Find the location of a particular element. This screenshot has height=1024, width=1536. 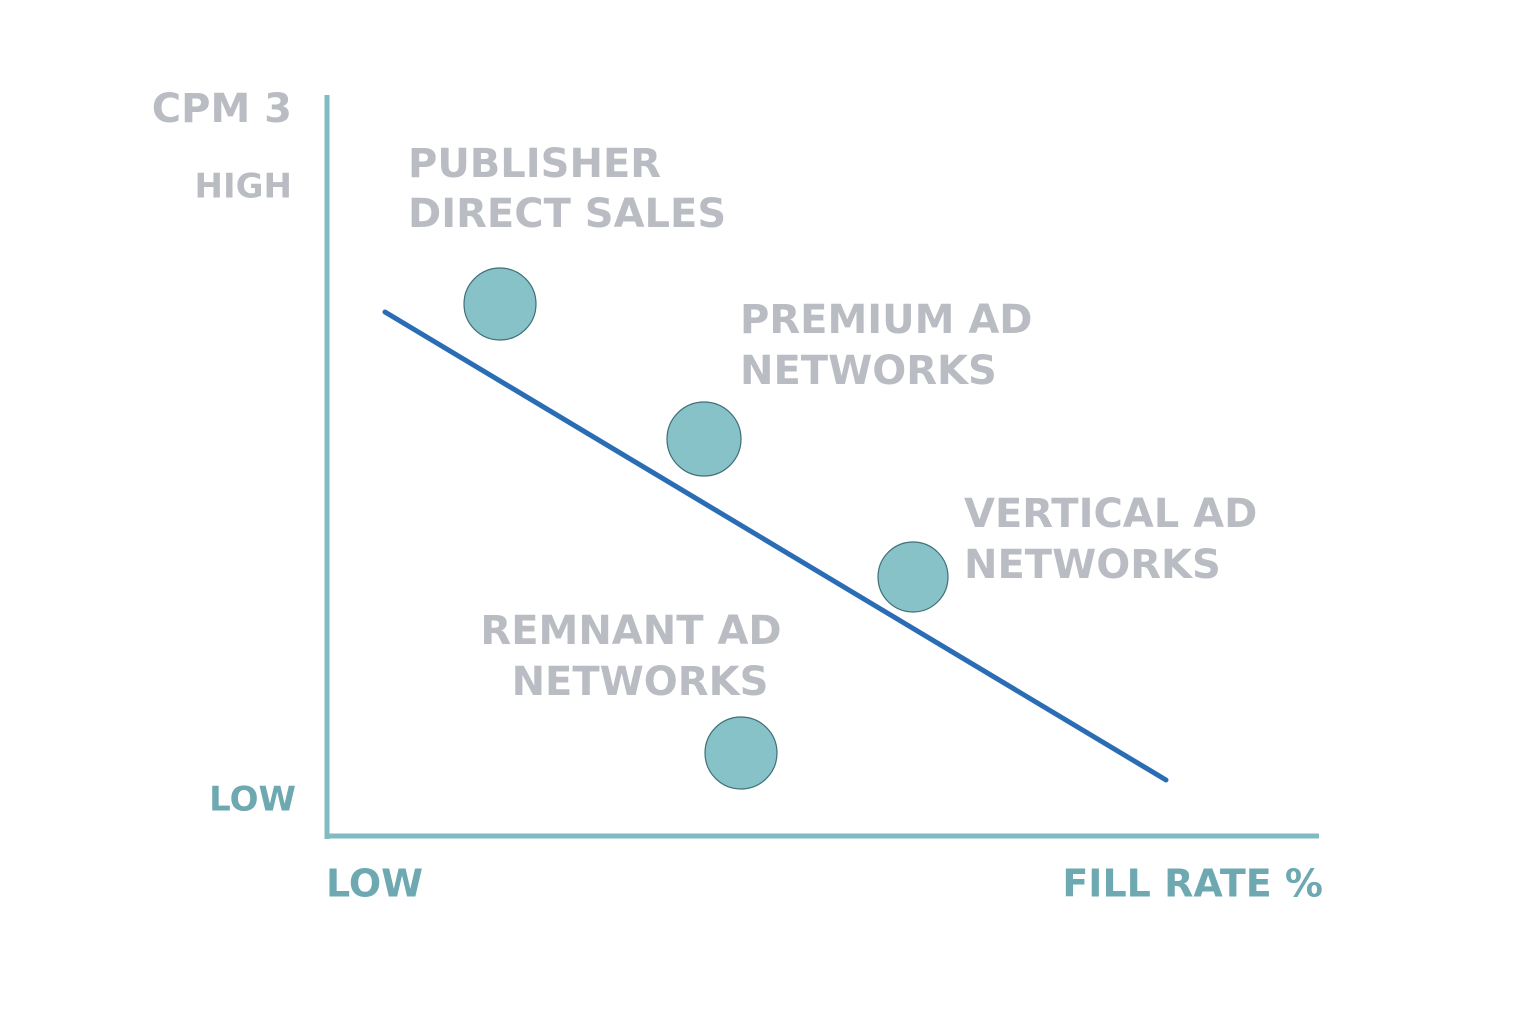

node-label: DIRECT SALES is located at coordinates (567, 214).